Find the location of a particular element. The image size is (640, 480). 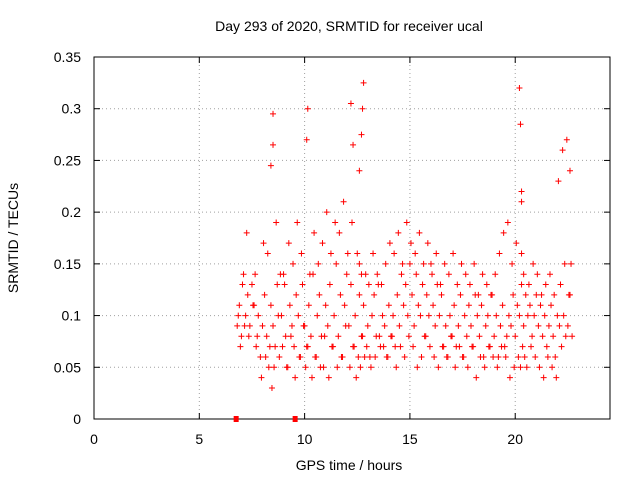

y-tick-label: 0.15 is located at coordinates (67, 264).